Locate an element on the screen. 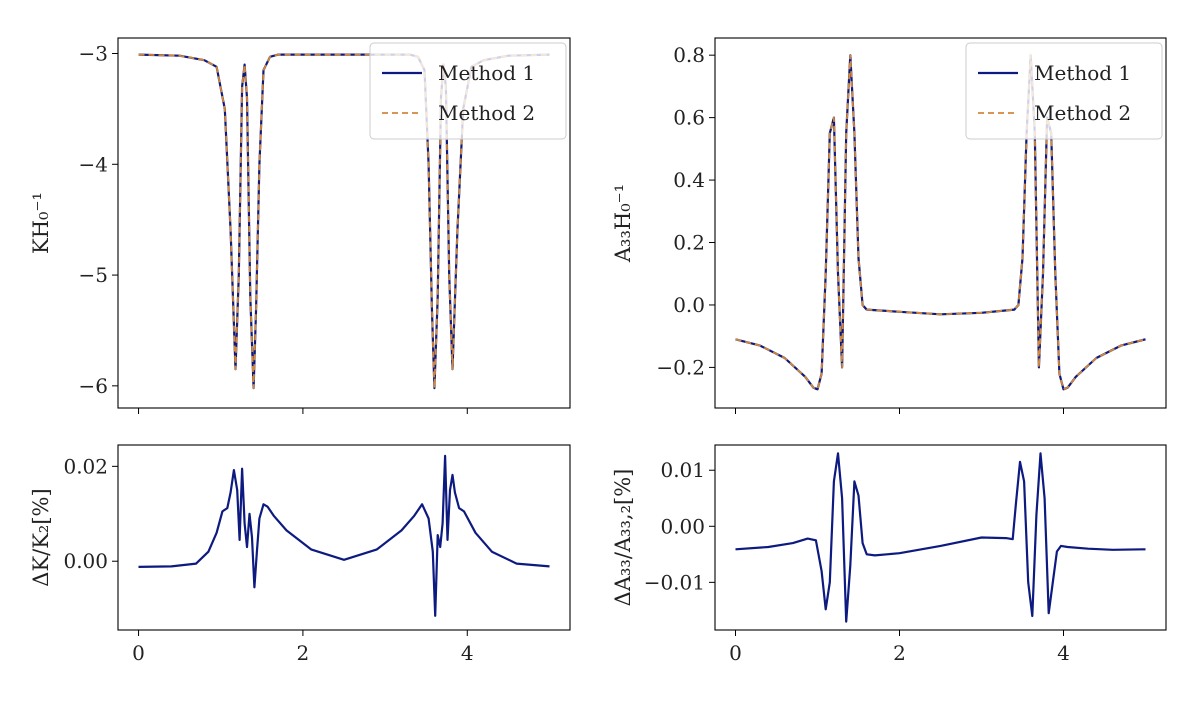 This screenshot has height=716, width=1195. panel-dA33: 0.01 0.00 −0.01 0 2 4 ΔA₃₃/A₃₃,₂[%] is located at coordinates (889, 554).